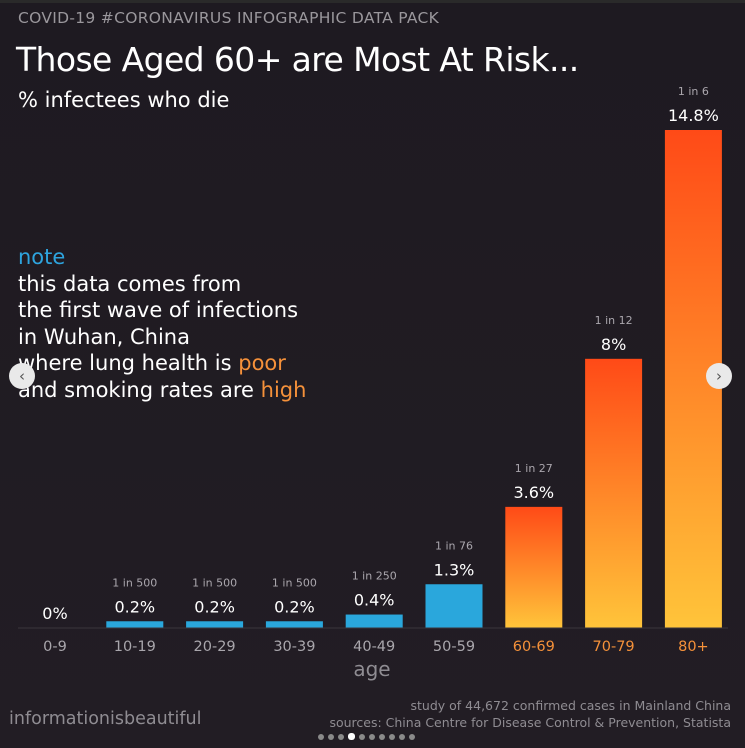 The height and width of the screenshot is (748, 745). What do you see at coordinates (294, 606) in the screenshot?
I see `value-label-30-39: 0.2%` at bounding box center [294, 606].